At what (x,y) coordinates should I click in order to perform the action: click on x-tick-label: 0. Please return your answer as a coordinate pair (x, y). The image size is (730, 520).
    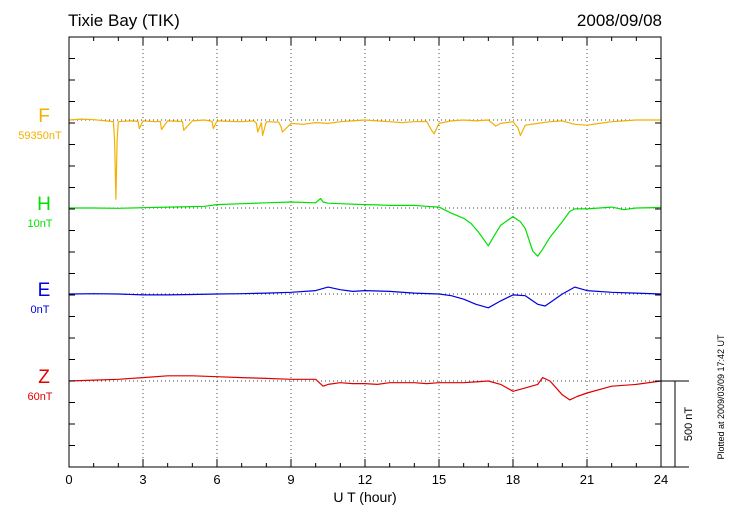
    Looking at the image, I should click on (68, 479).